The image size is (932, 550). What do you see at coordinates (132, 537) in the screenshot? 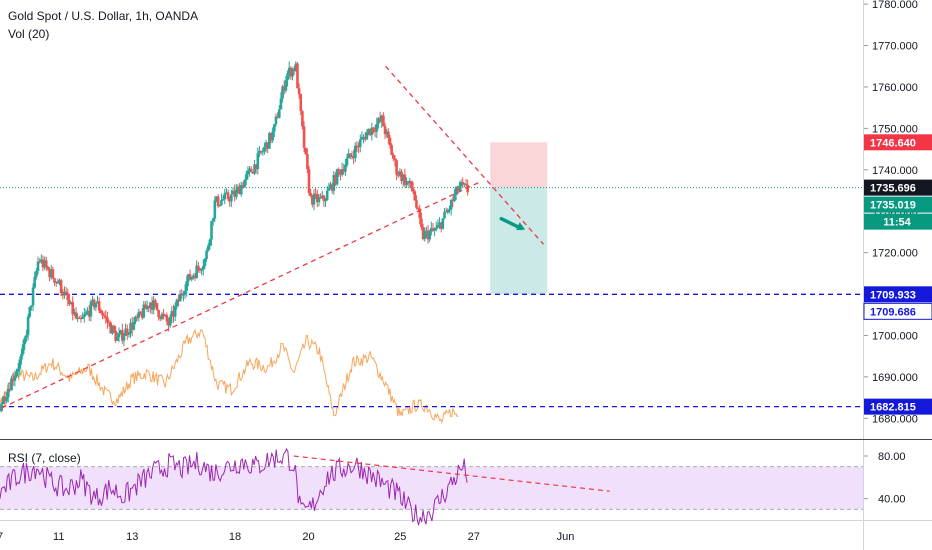
I see `time-tick-label-2: 13` at bounding box center [132, 537].